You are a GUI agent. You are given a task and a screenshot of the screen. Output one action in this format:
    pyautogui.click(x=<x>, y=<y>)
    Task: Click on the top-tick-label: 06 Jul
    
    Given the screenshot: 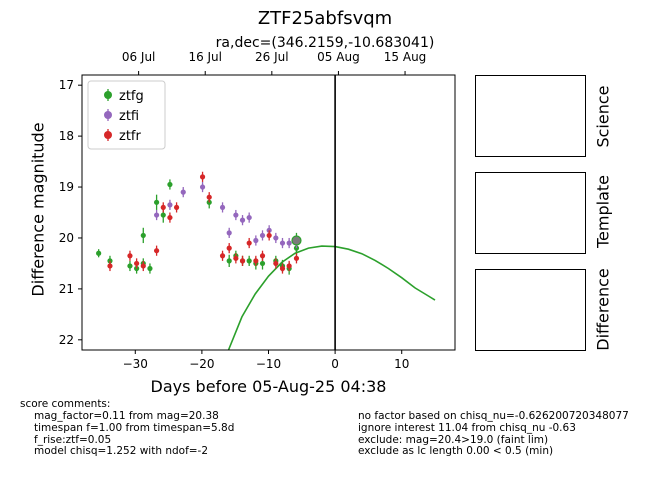 What is the action you would take?
    pyautogui.click(x=139, y=57)
    